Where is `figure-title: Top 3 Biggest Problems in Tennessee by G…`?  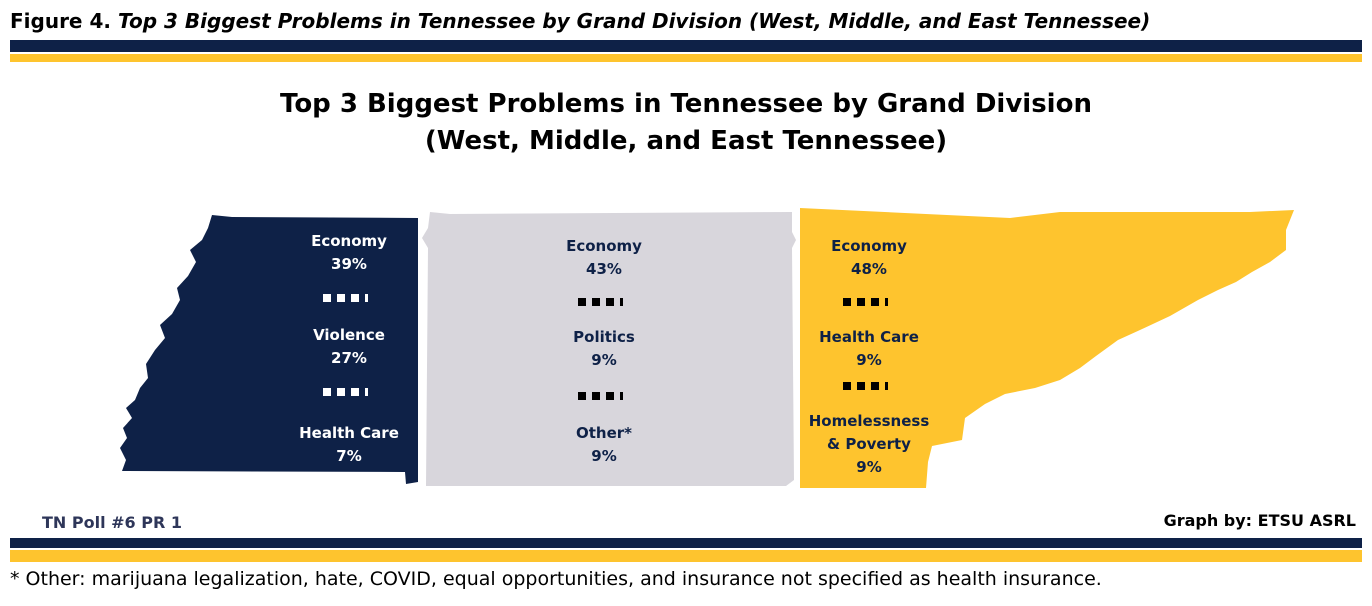
figure-title: Top 3 Biggest Problems in Tennessee by G… is located at coordinates (634, 21).